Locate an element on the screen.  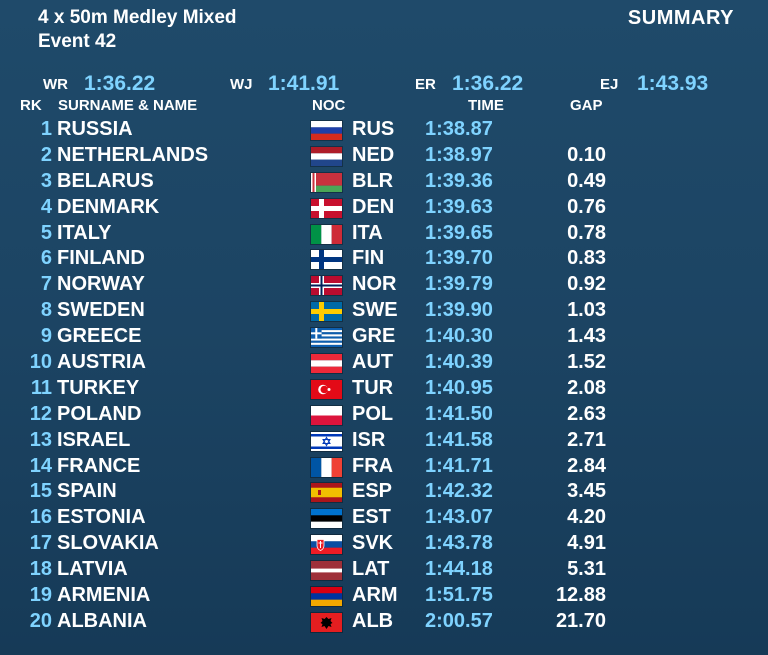
time-gap: 4.91 is located at coordinates (586, 543).